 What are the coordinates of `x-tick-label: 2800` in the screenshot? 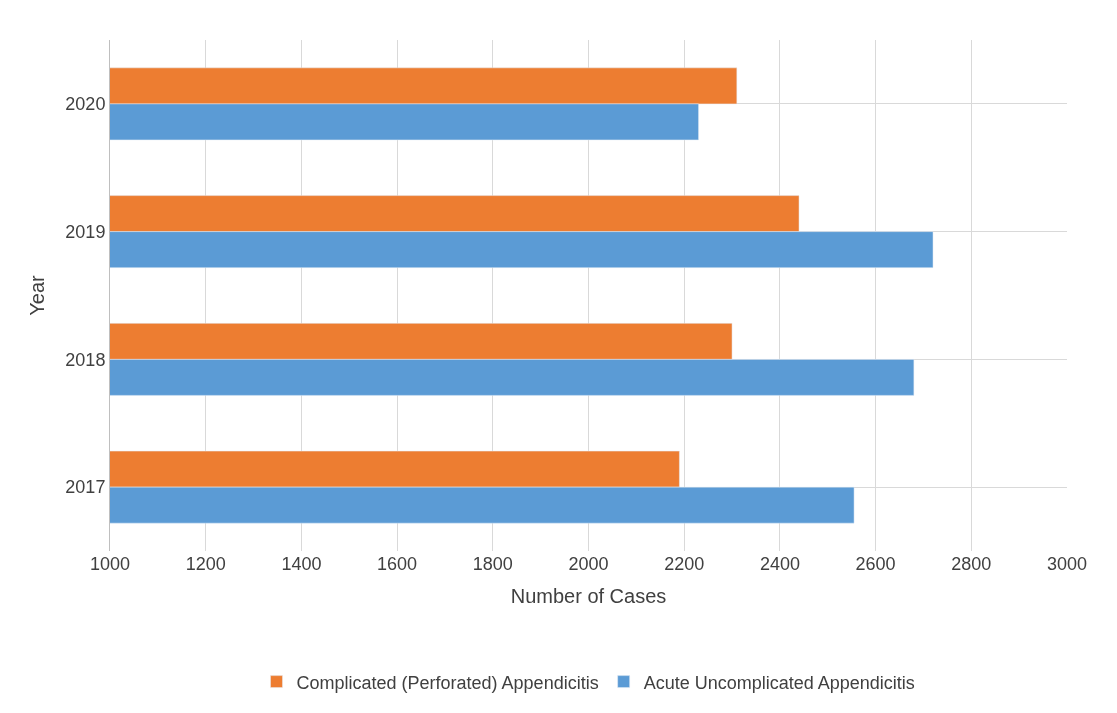 It's located at (971, 564).